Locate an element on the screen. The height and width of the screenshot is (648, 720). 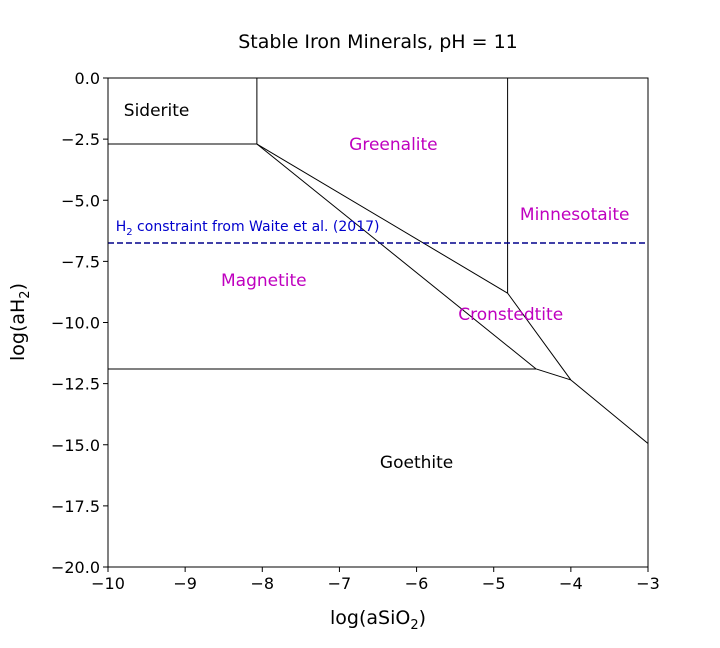
y-axis-label-subscript: 2 is located at coordinates (25, 294).